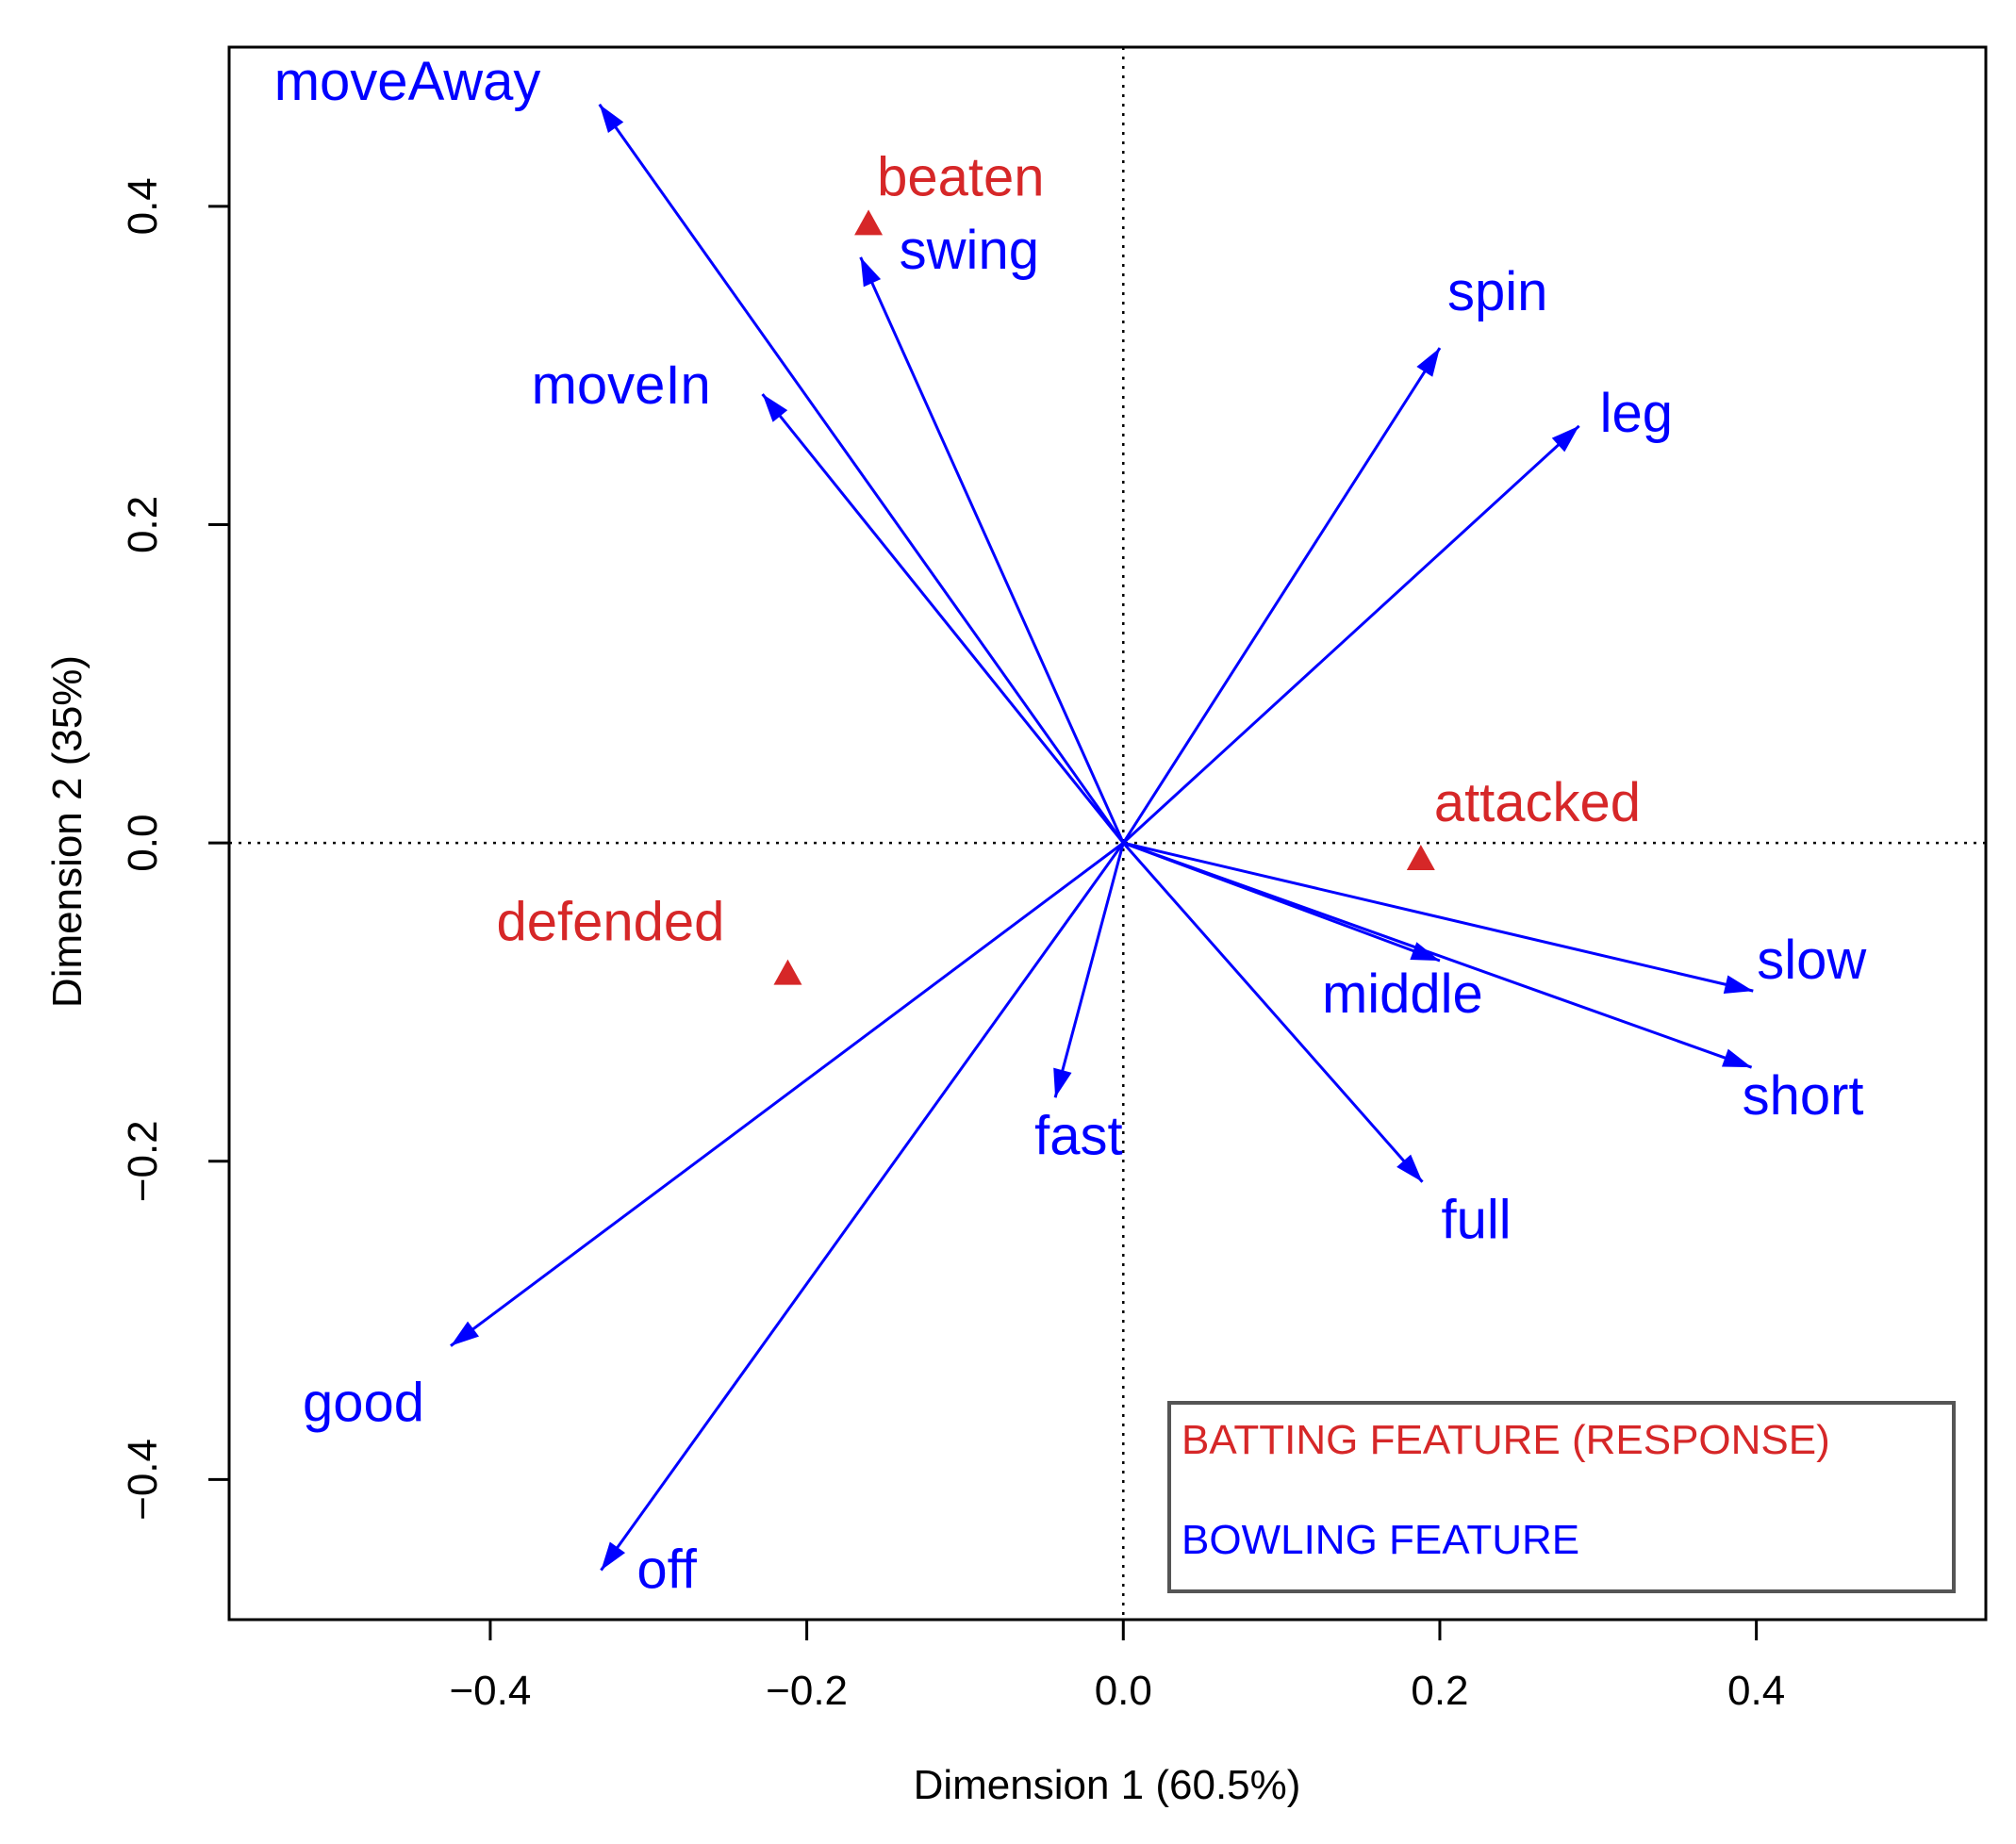  What do you see at coordinates (1565, 439) in the screenshot?
I see `arrowhead-leg` at bounding box center [1565, 439].